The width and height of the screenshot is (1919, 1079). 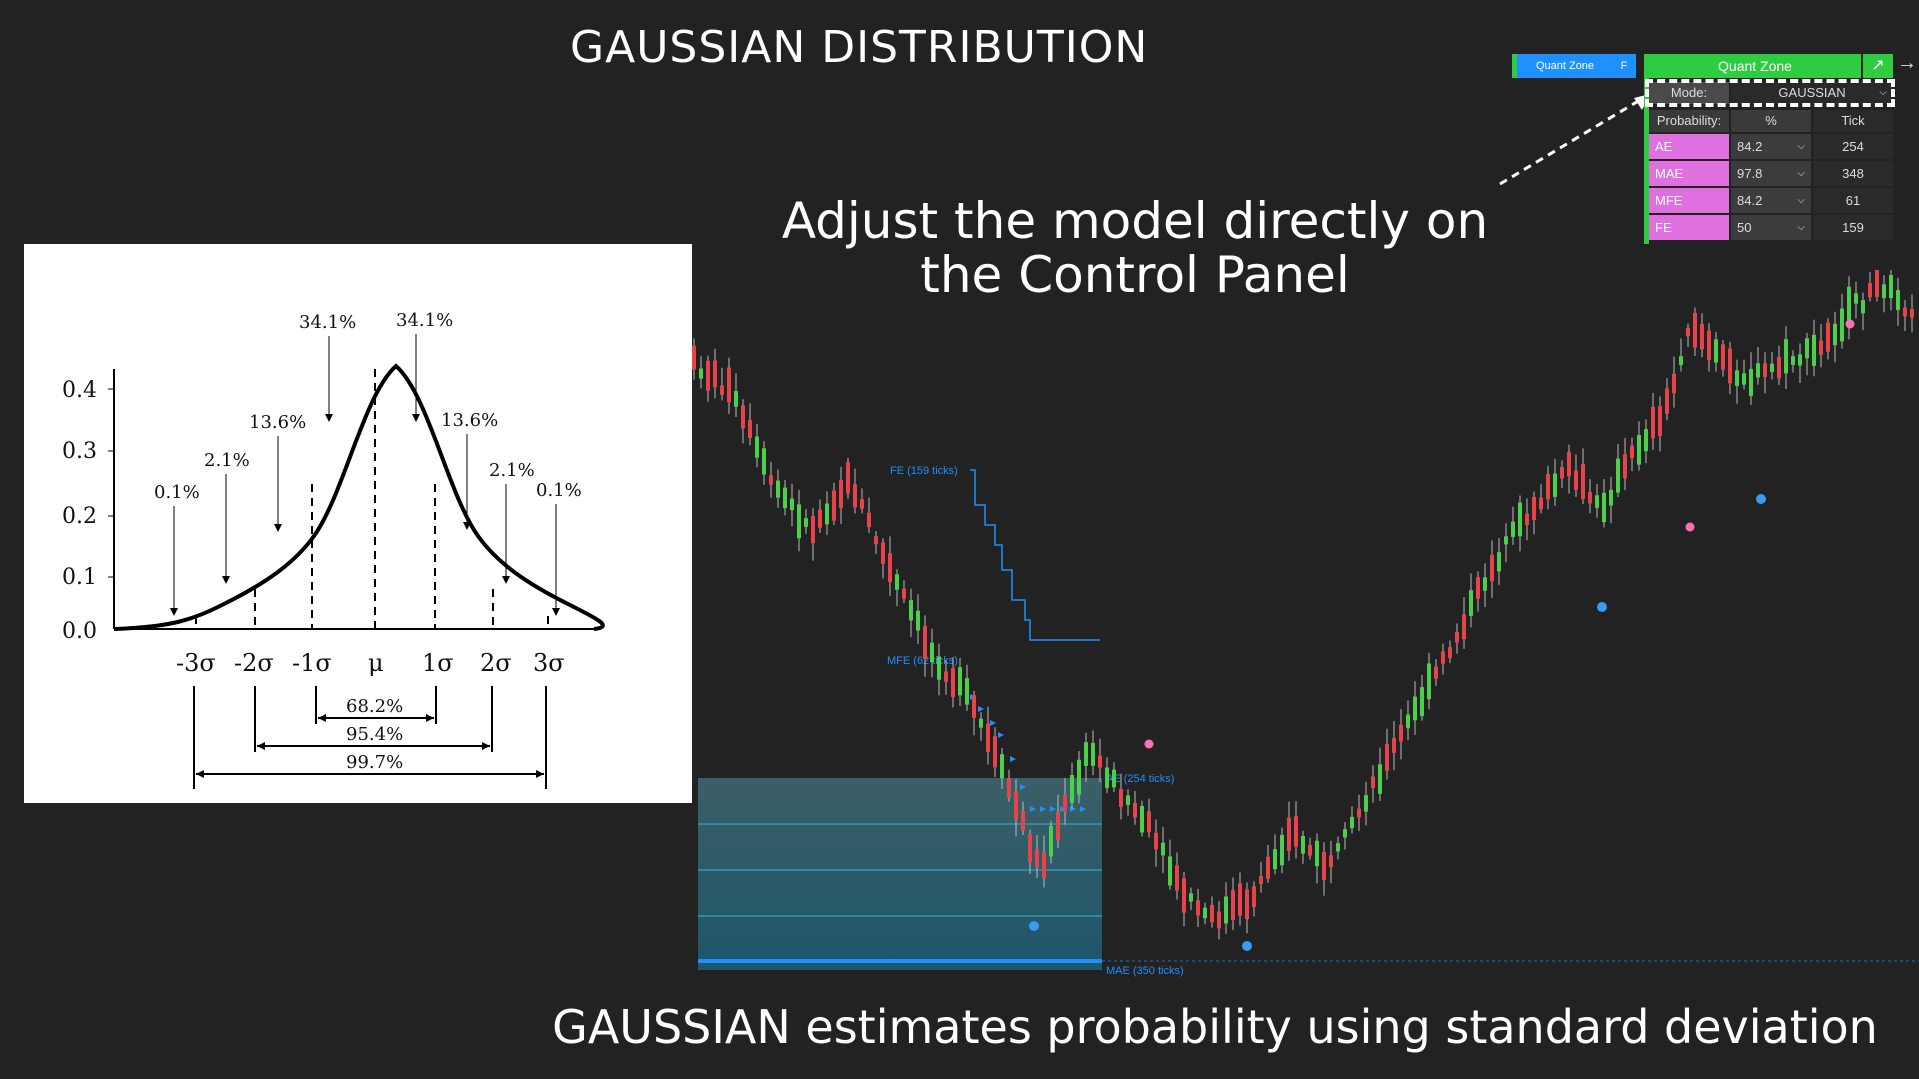 I want to click on tick-value: 61, so click(x=1853, y=200).